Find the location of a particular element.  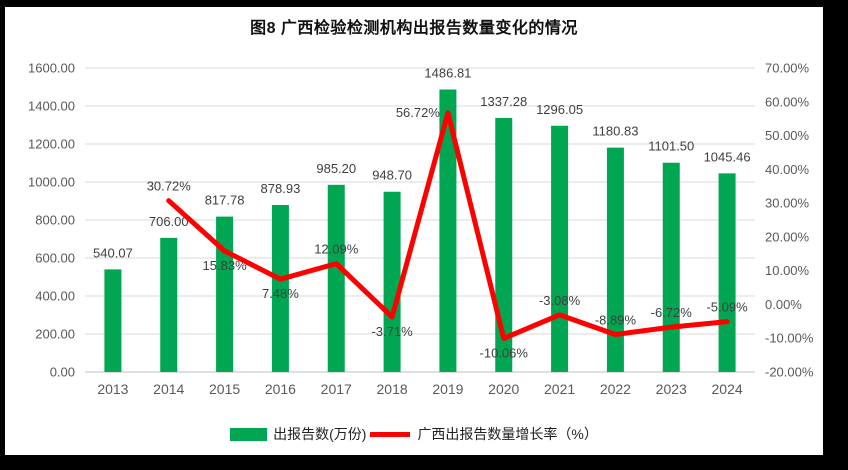

left-axis-tick: 600.00 is located at coordinates (55, 258).